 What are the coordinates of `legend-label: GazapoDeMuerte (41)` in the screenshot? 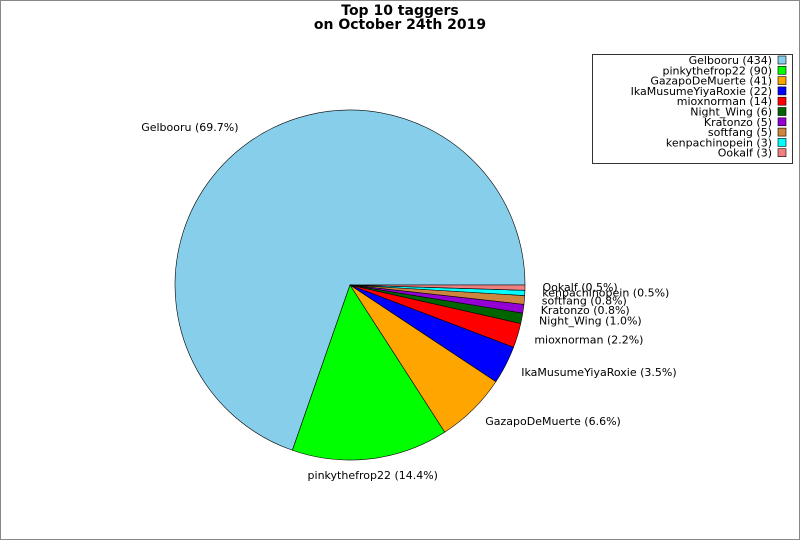 It's located at (711, 81).